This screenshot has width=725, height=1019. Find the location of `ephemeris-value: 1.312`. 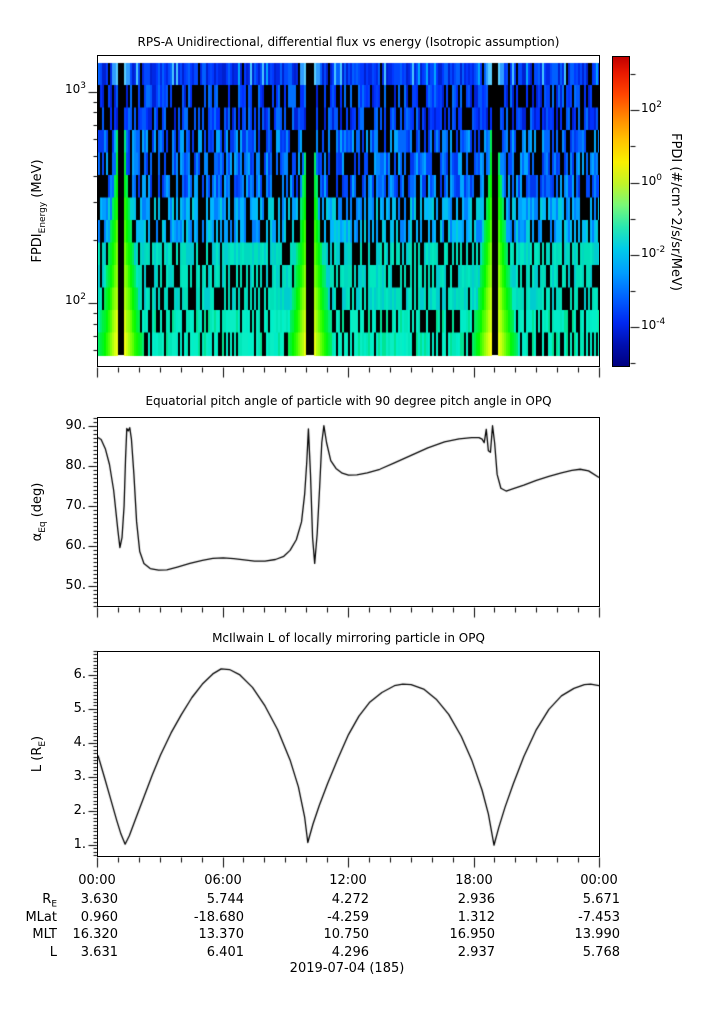

ephemeris-value: 1.312 is located at coordinates (476, 917).